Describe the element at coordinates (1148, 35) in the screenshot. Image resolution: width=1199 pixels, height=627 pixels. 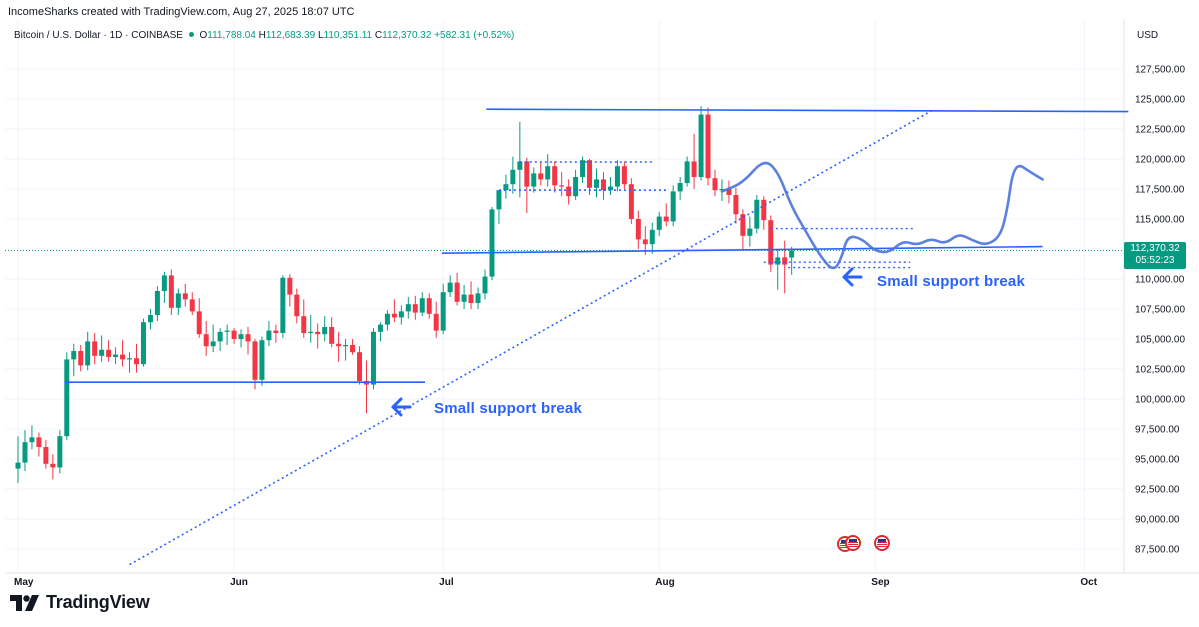
I see `currency-label: USD` at that location.